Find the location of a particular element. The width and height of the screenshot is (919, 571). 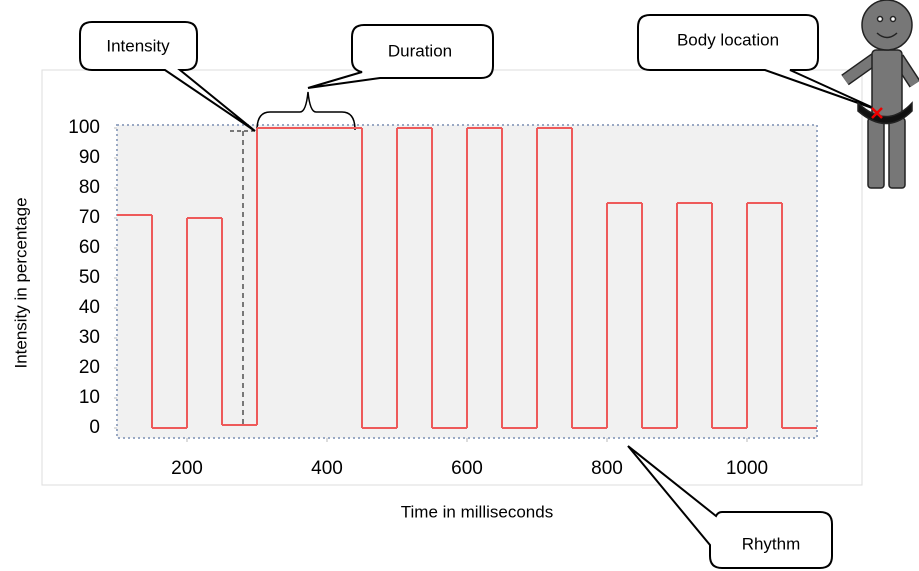

y-tick-label: 20 is located at coordinates (89, 367).